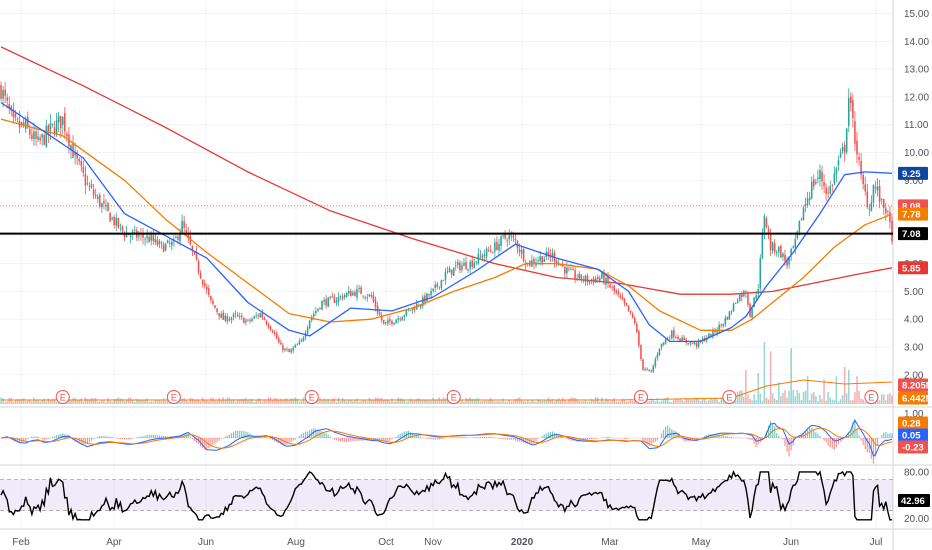 This screenshot has width=932, height=550. Describe the element at coordinates (913, 501) in the screenshot. I see `rsi-value-badge: 42.96` at that location.